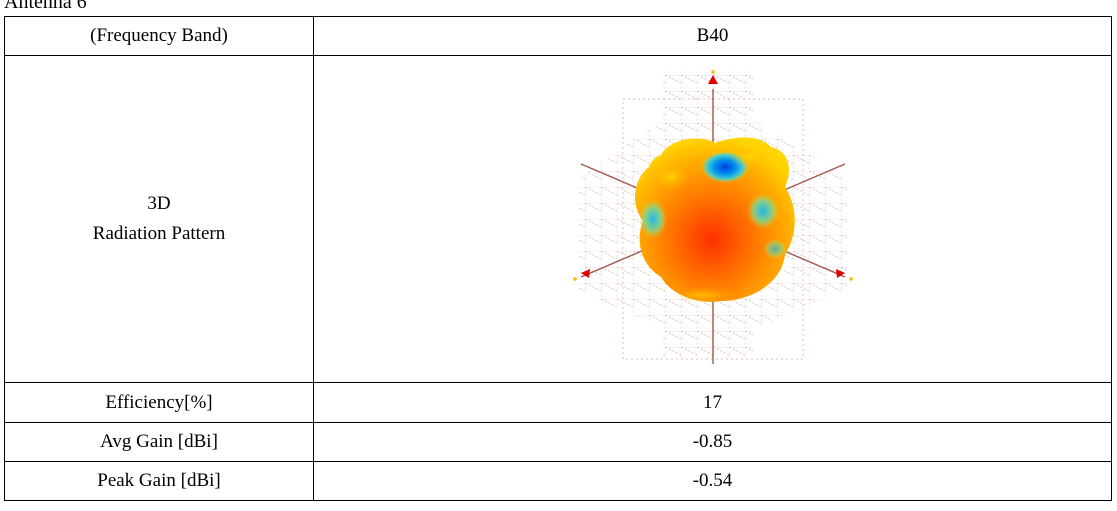 The image size is (1117, 511). I want to click on axis-marker-top-icon, so click(712, 79).